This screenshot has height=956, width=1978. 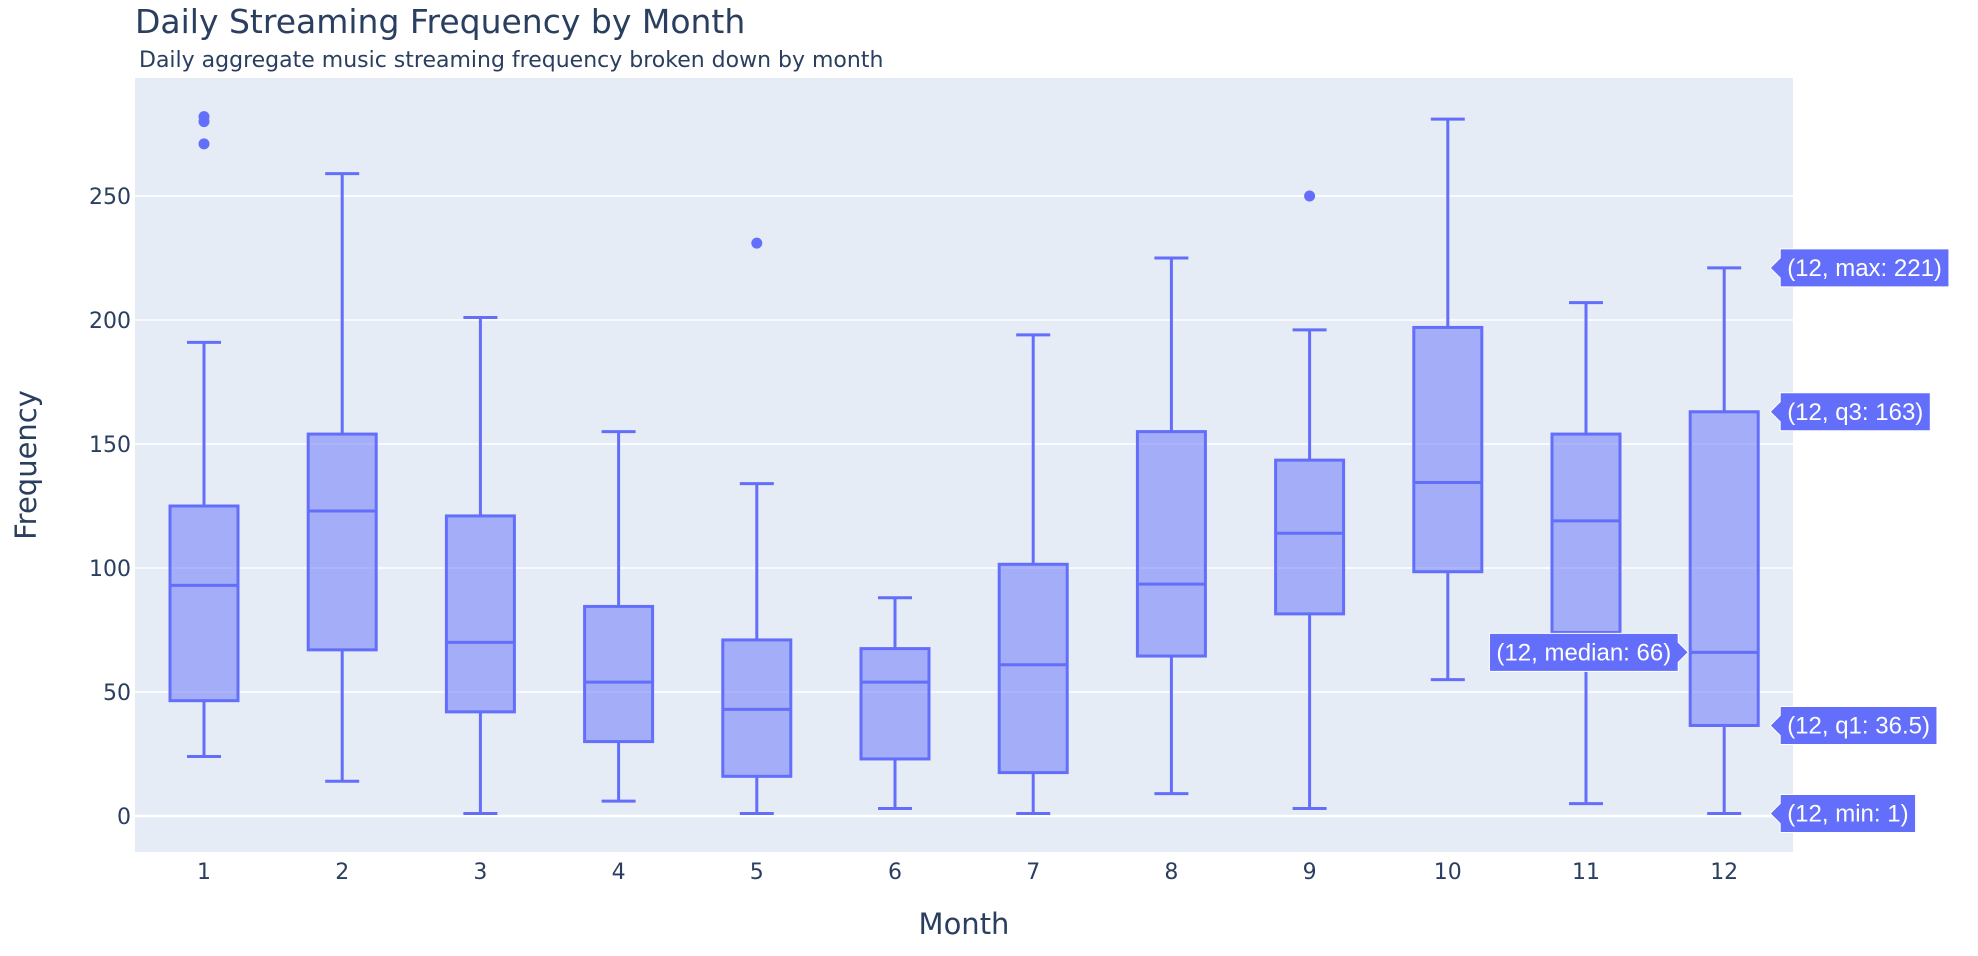 I want to click on hover-label: (12, q1: 36.5), so click(x=1853, y=725).